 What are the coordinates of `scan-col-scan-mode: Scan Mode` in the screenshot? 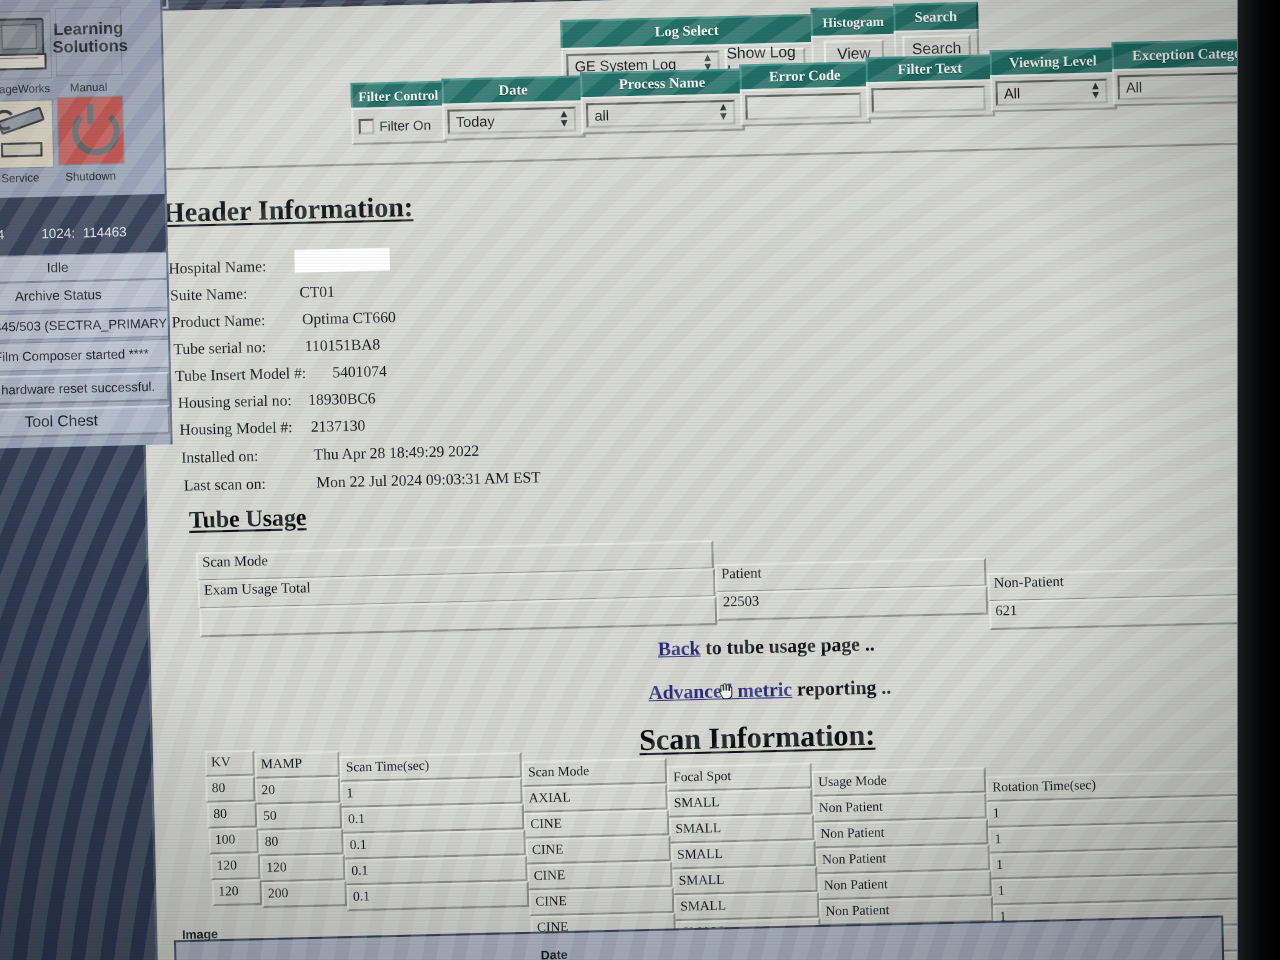 It's located at (594, 772).